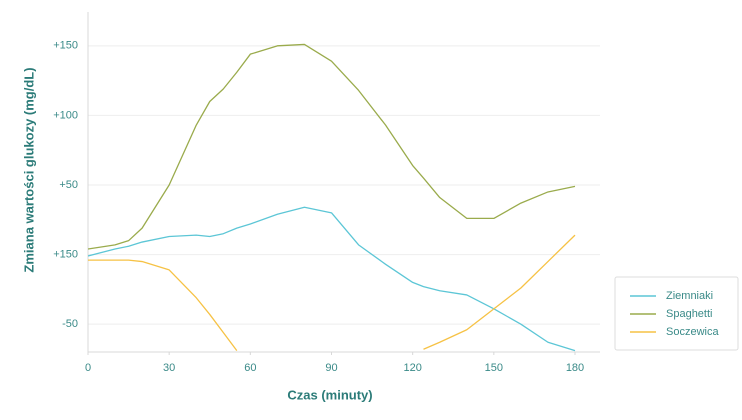  Describe the element at coordinates (65, 115) in the screenshot. I see `y-tick-label: +100` at that location.